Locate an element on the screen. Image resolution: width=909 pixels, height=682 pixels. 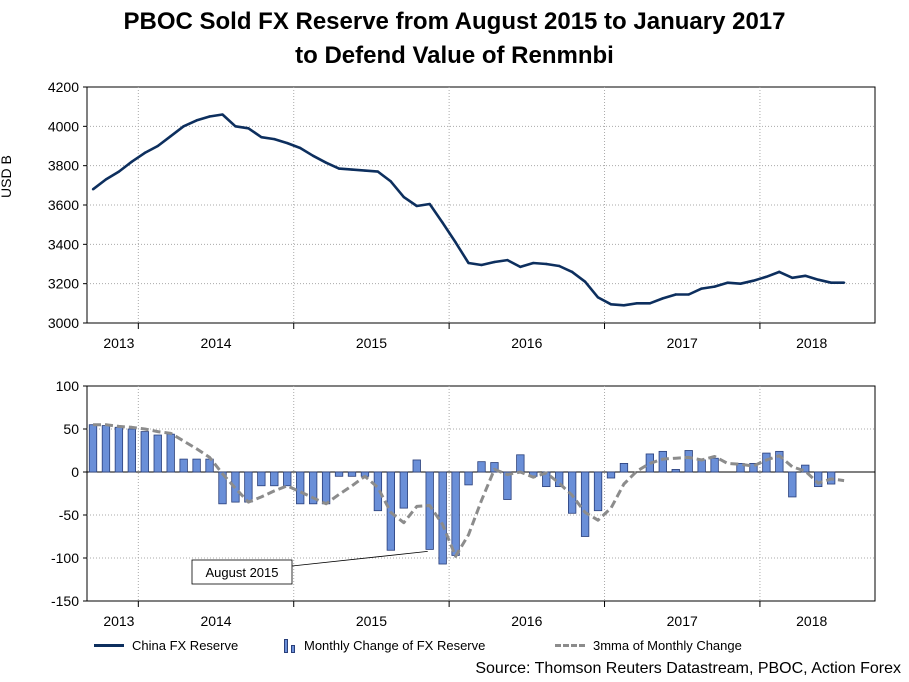
annotation-label: August 2015 is located at coordinates (241, 572).